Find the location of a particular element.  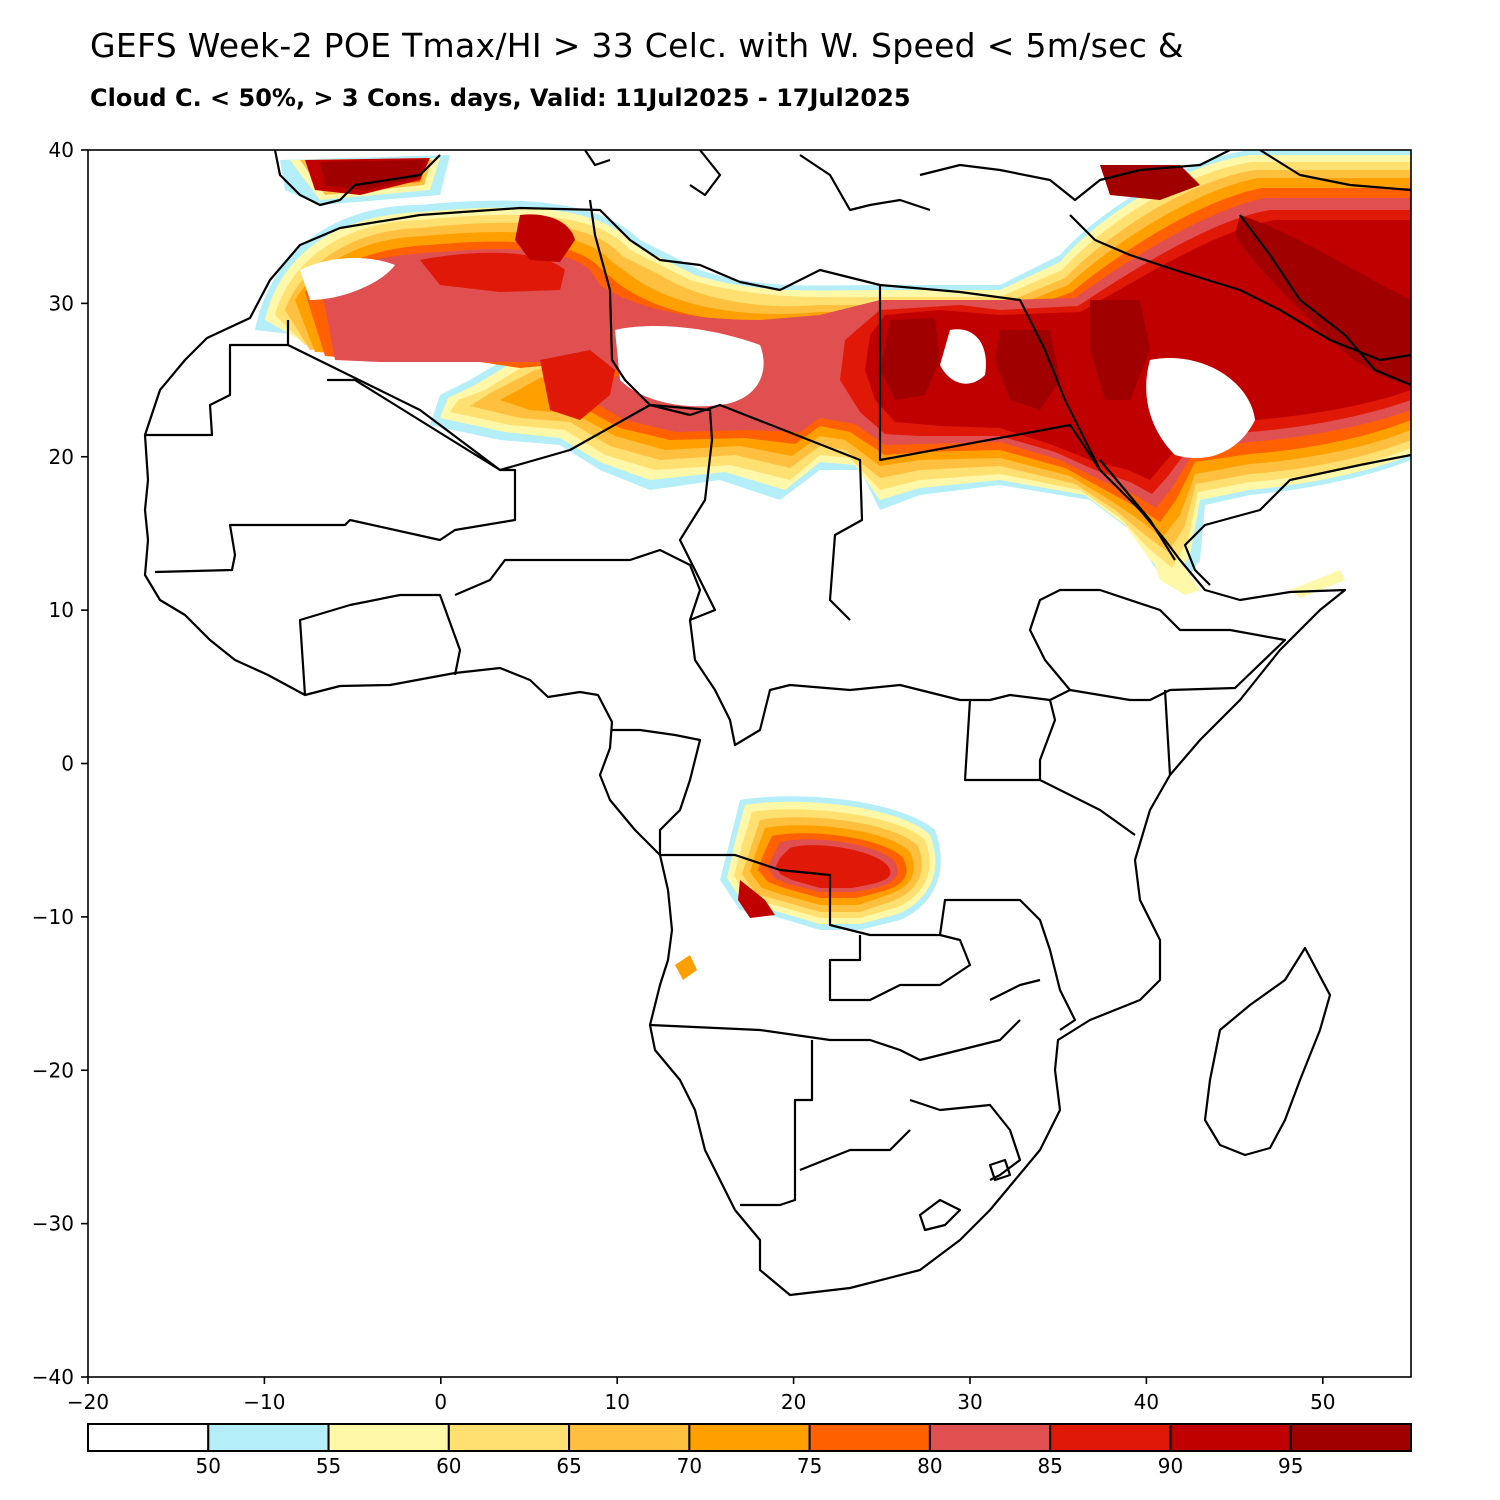

y-tick-label: 30 is located at coordinates (61, 303).